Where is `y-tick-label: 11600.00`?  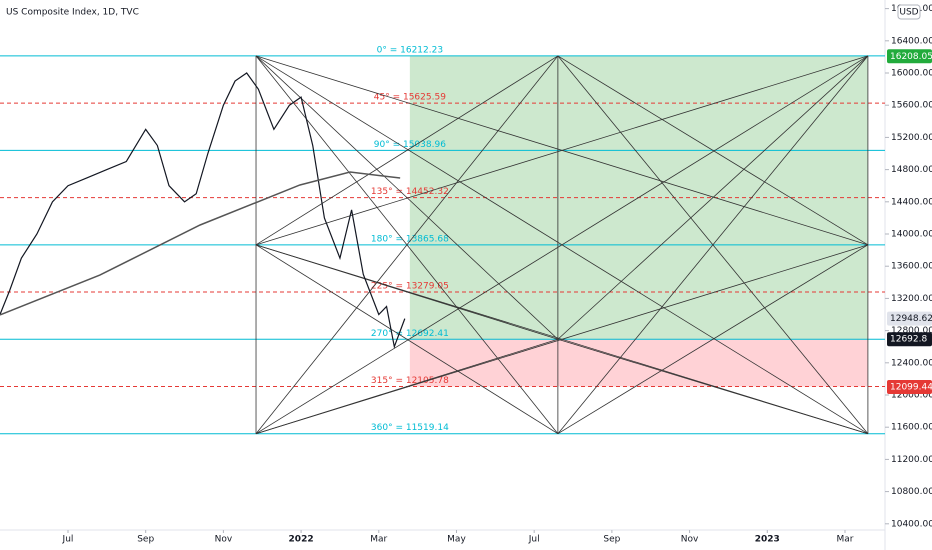
y-tick-label: 11600.00 is located at coordinates (911, 428).